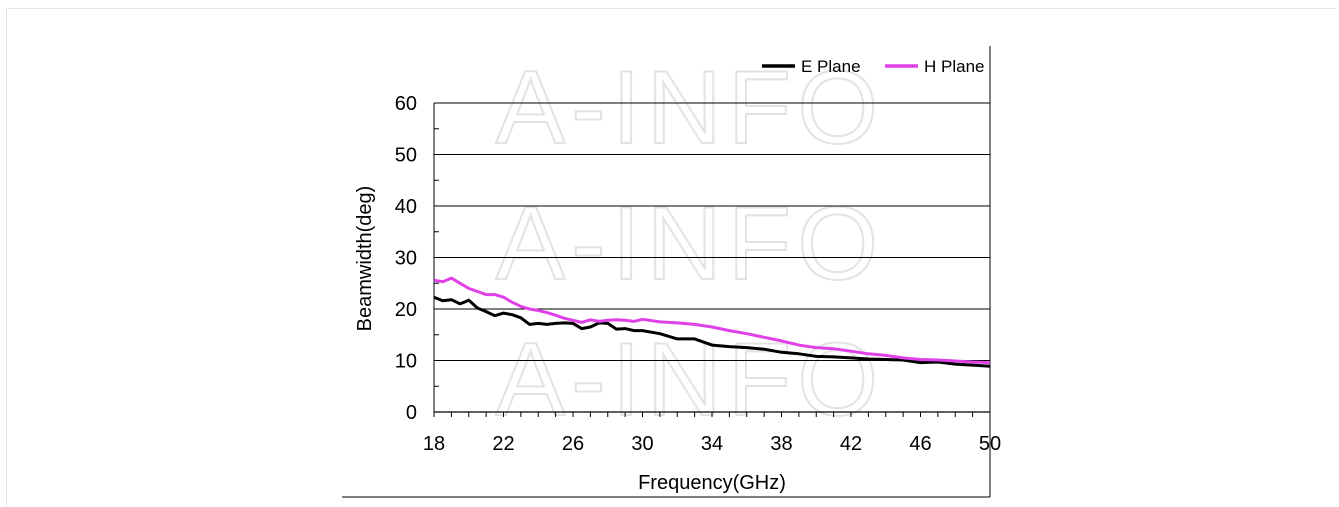 This screenshot has width=1339, height=507. I want to click on y-tick-label: 40, so click(406, 207).